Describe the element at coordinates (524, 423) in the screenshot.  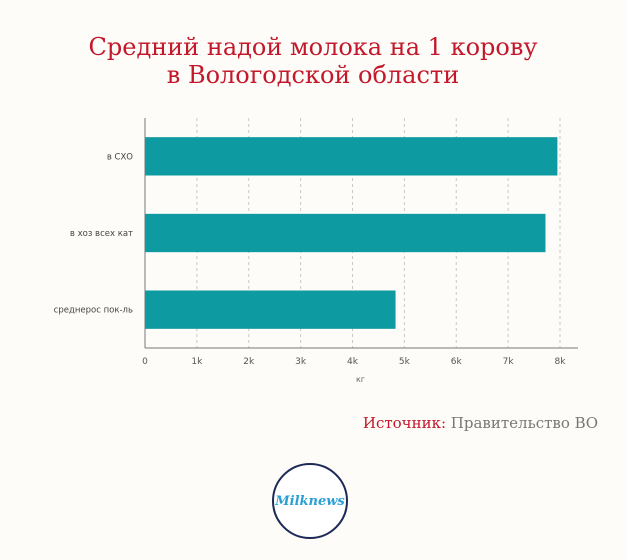
I see `source-value: Правительство ВО` at that location.